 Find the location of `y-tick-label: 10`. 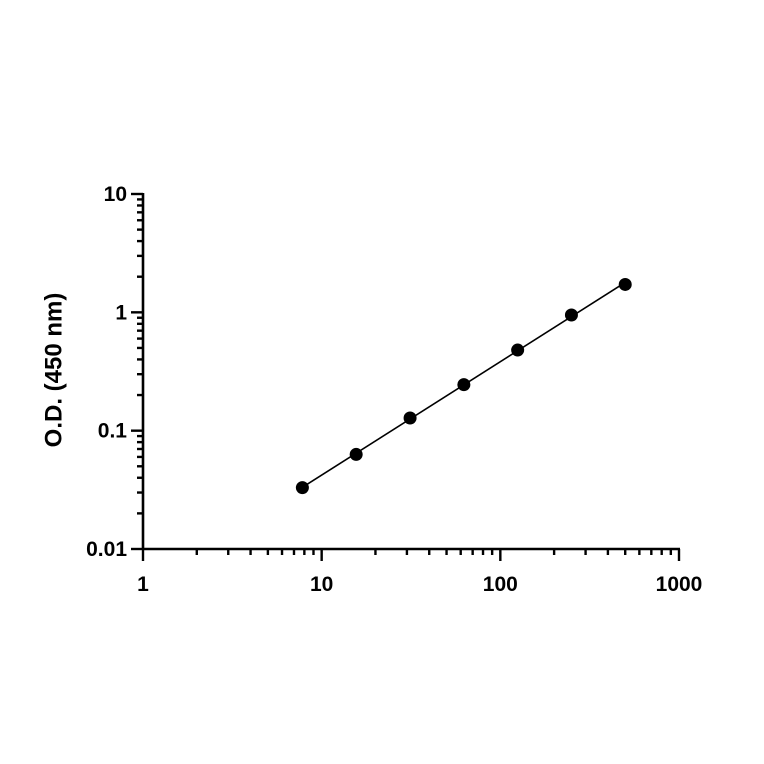

y-tick-label: 10 is located at coordinates (115, 194).